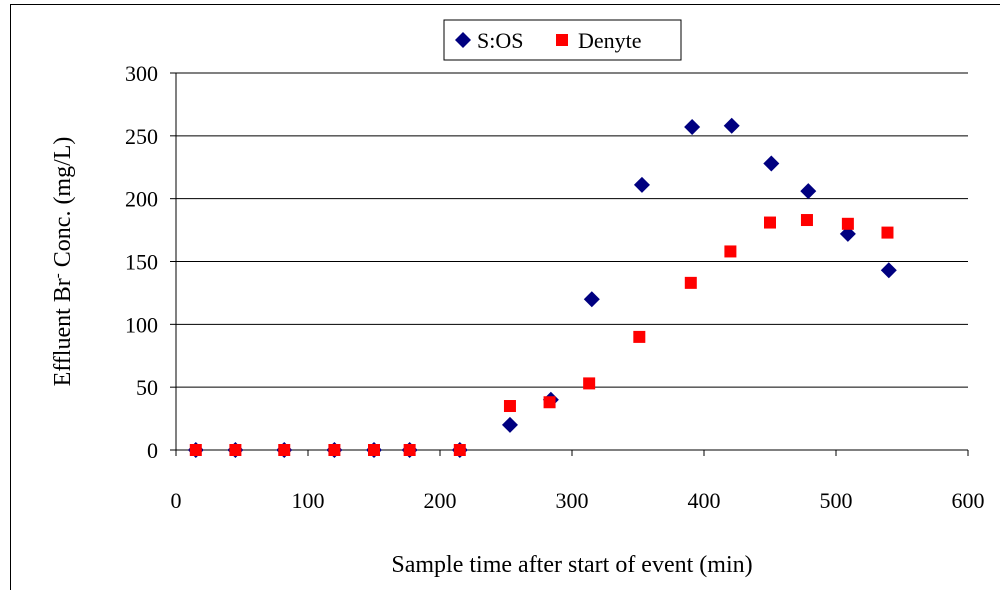 Image resolution: width=1005 pixels, height=594 pixels. I want to click on legend-label-s-os: S:OS, so click(500, 40).